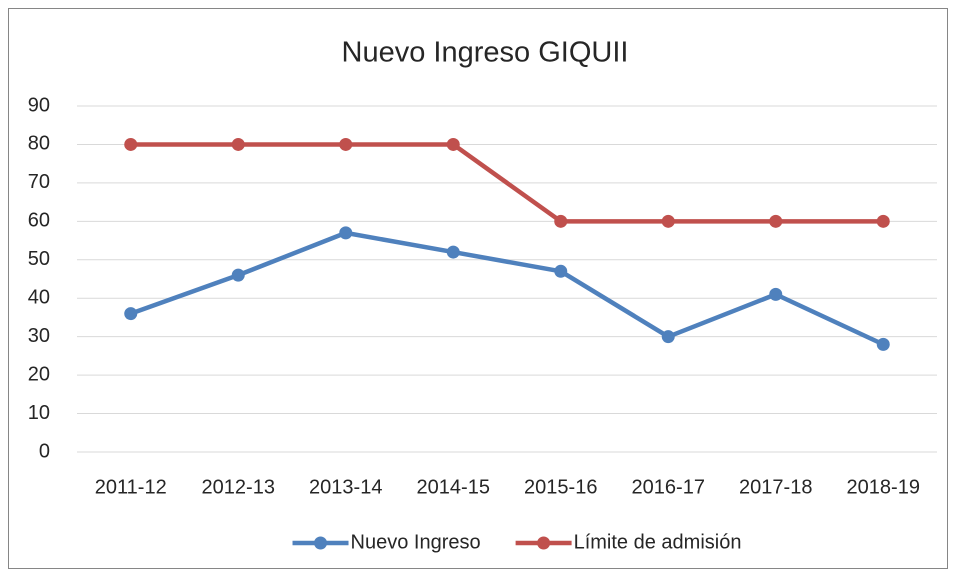 The width and height of the screenshot is (956, 577). Describe the element at coordinates (39, 336) in the screenshot. I see `y-tick-label: 30` at that location.